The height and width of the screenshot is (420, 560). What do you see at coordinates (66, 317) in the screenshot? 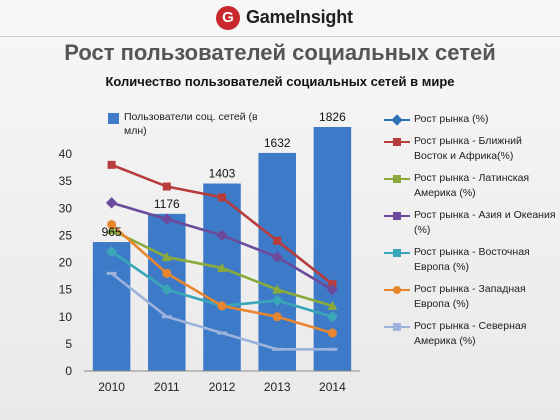
I see `y-tick-label: 10` at bounding box center [66, 317].